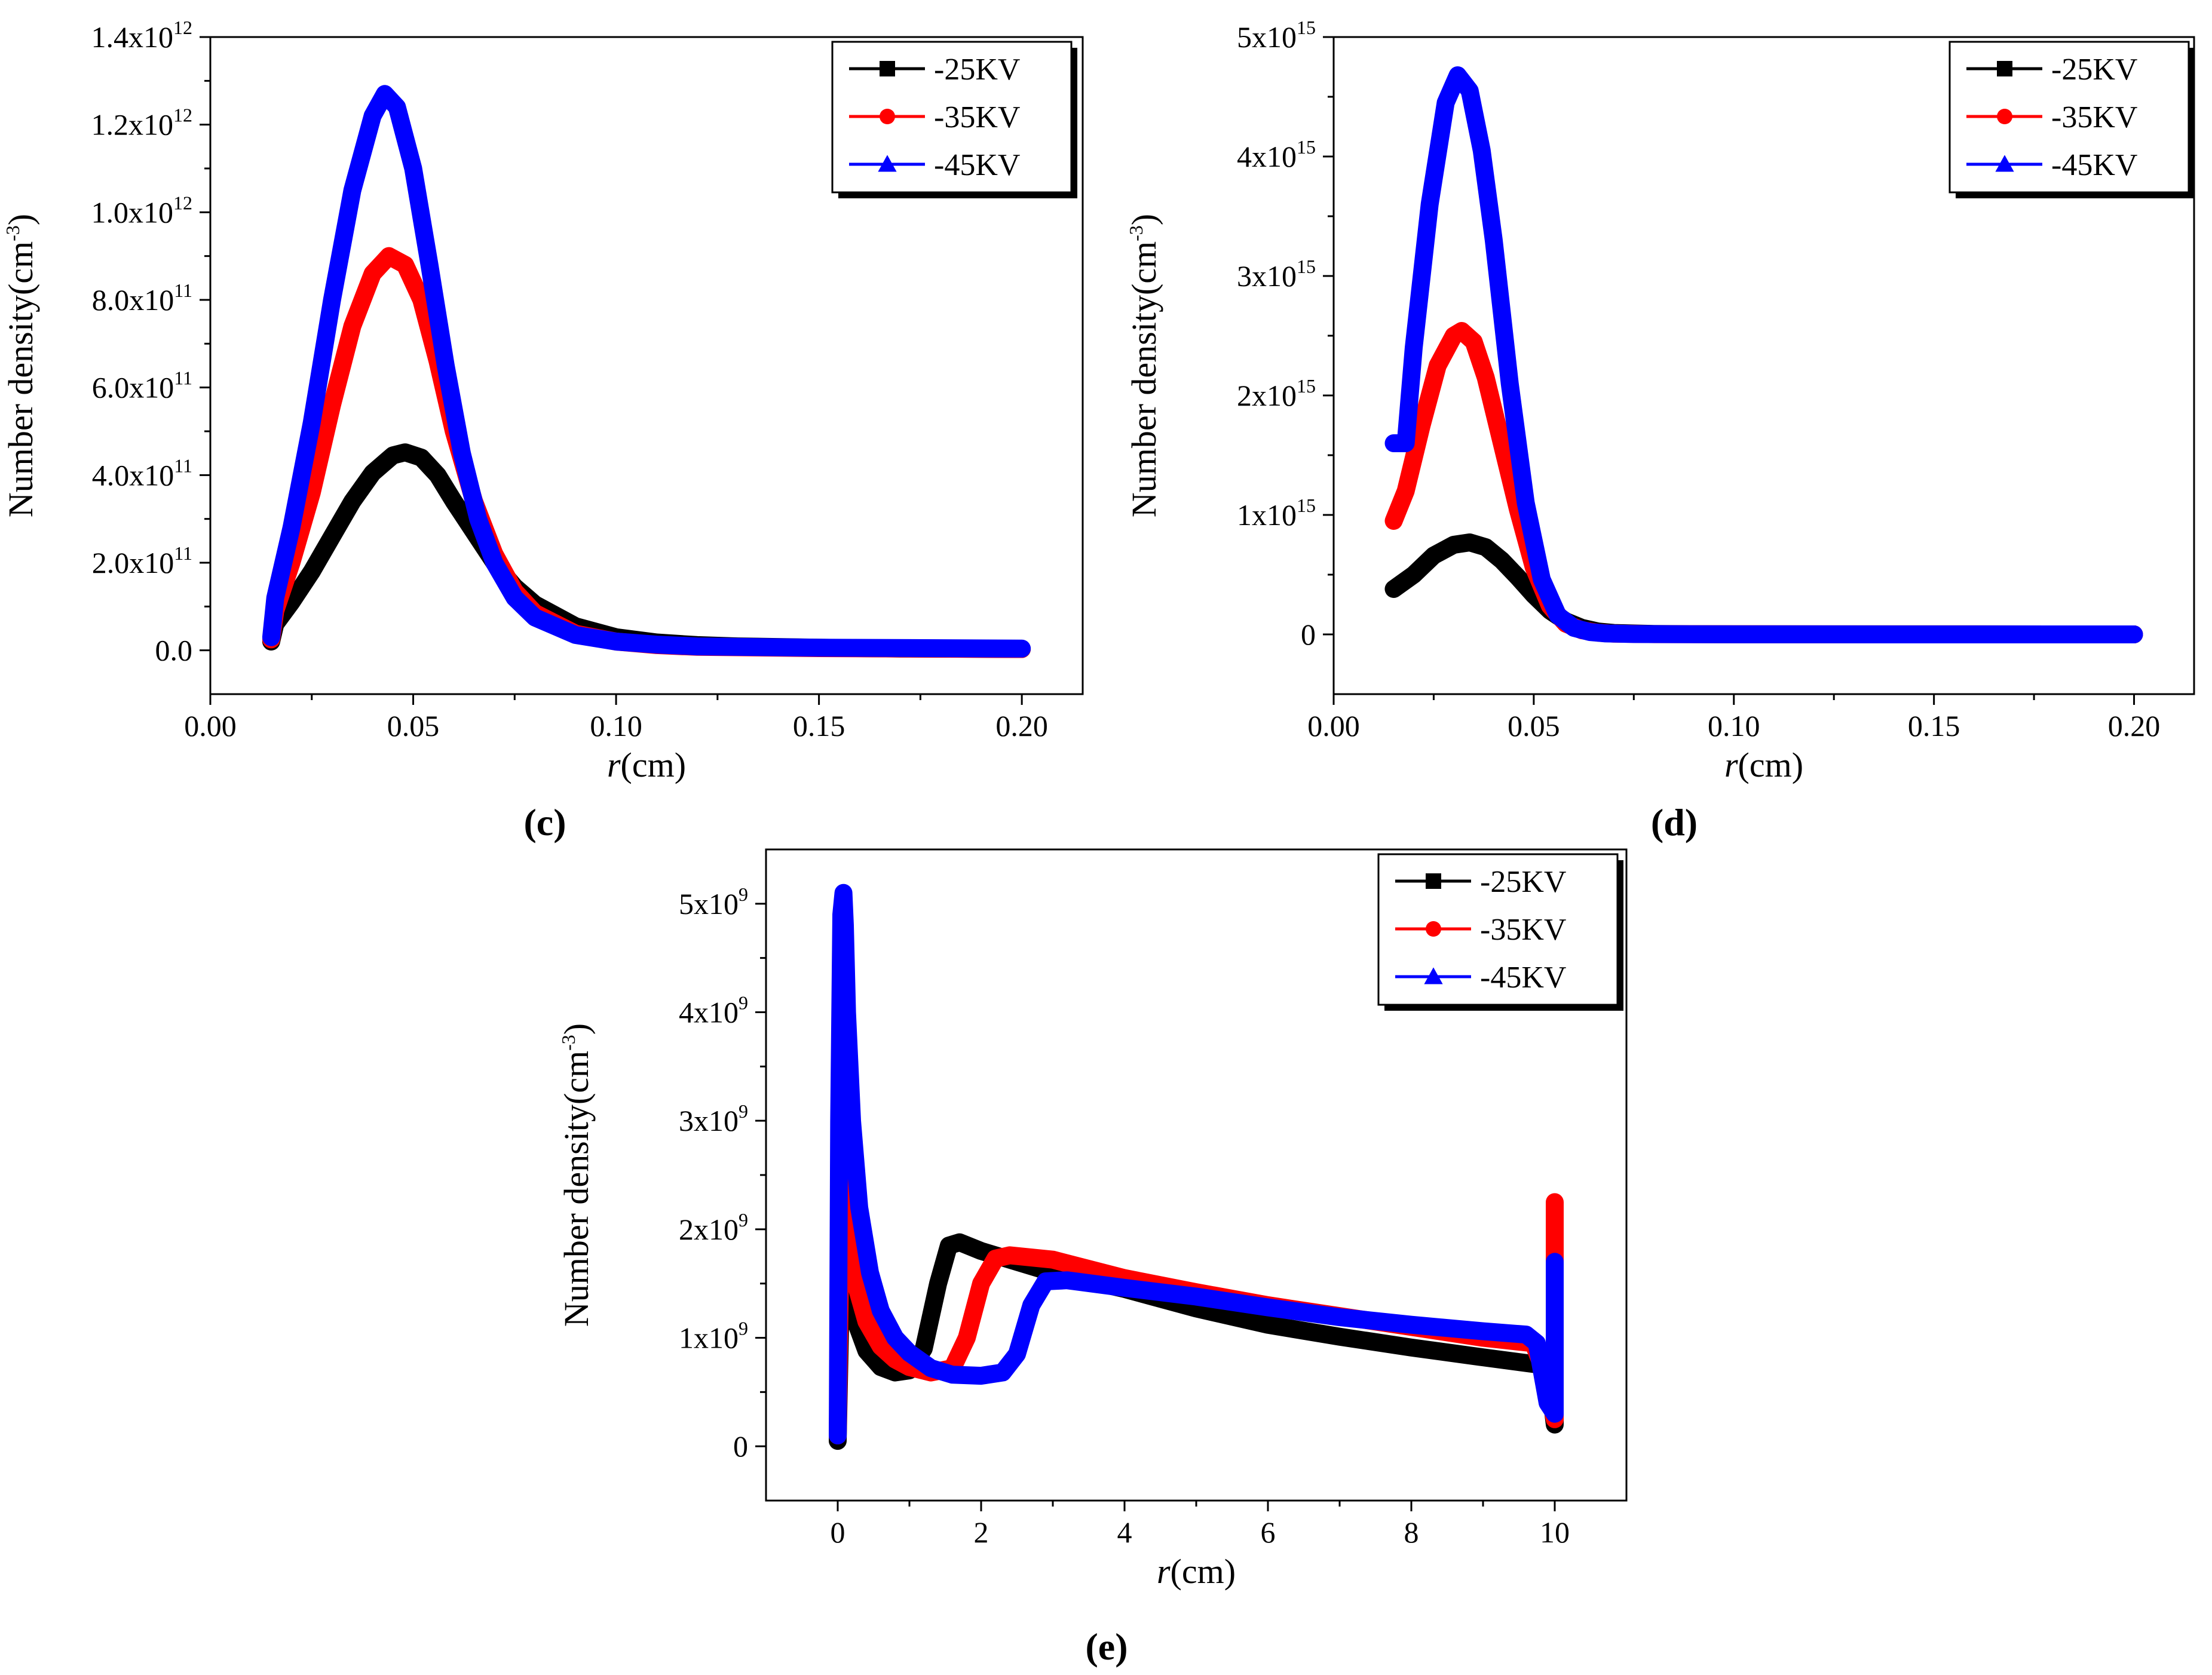  What do you see at coordinates (142, 386) in the screenshot?
I see `panel-c-ytick-label: 6.0x10¹¹` at bounding box center [142, 386].